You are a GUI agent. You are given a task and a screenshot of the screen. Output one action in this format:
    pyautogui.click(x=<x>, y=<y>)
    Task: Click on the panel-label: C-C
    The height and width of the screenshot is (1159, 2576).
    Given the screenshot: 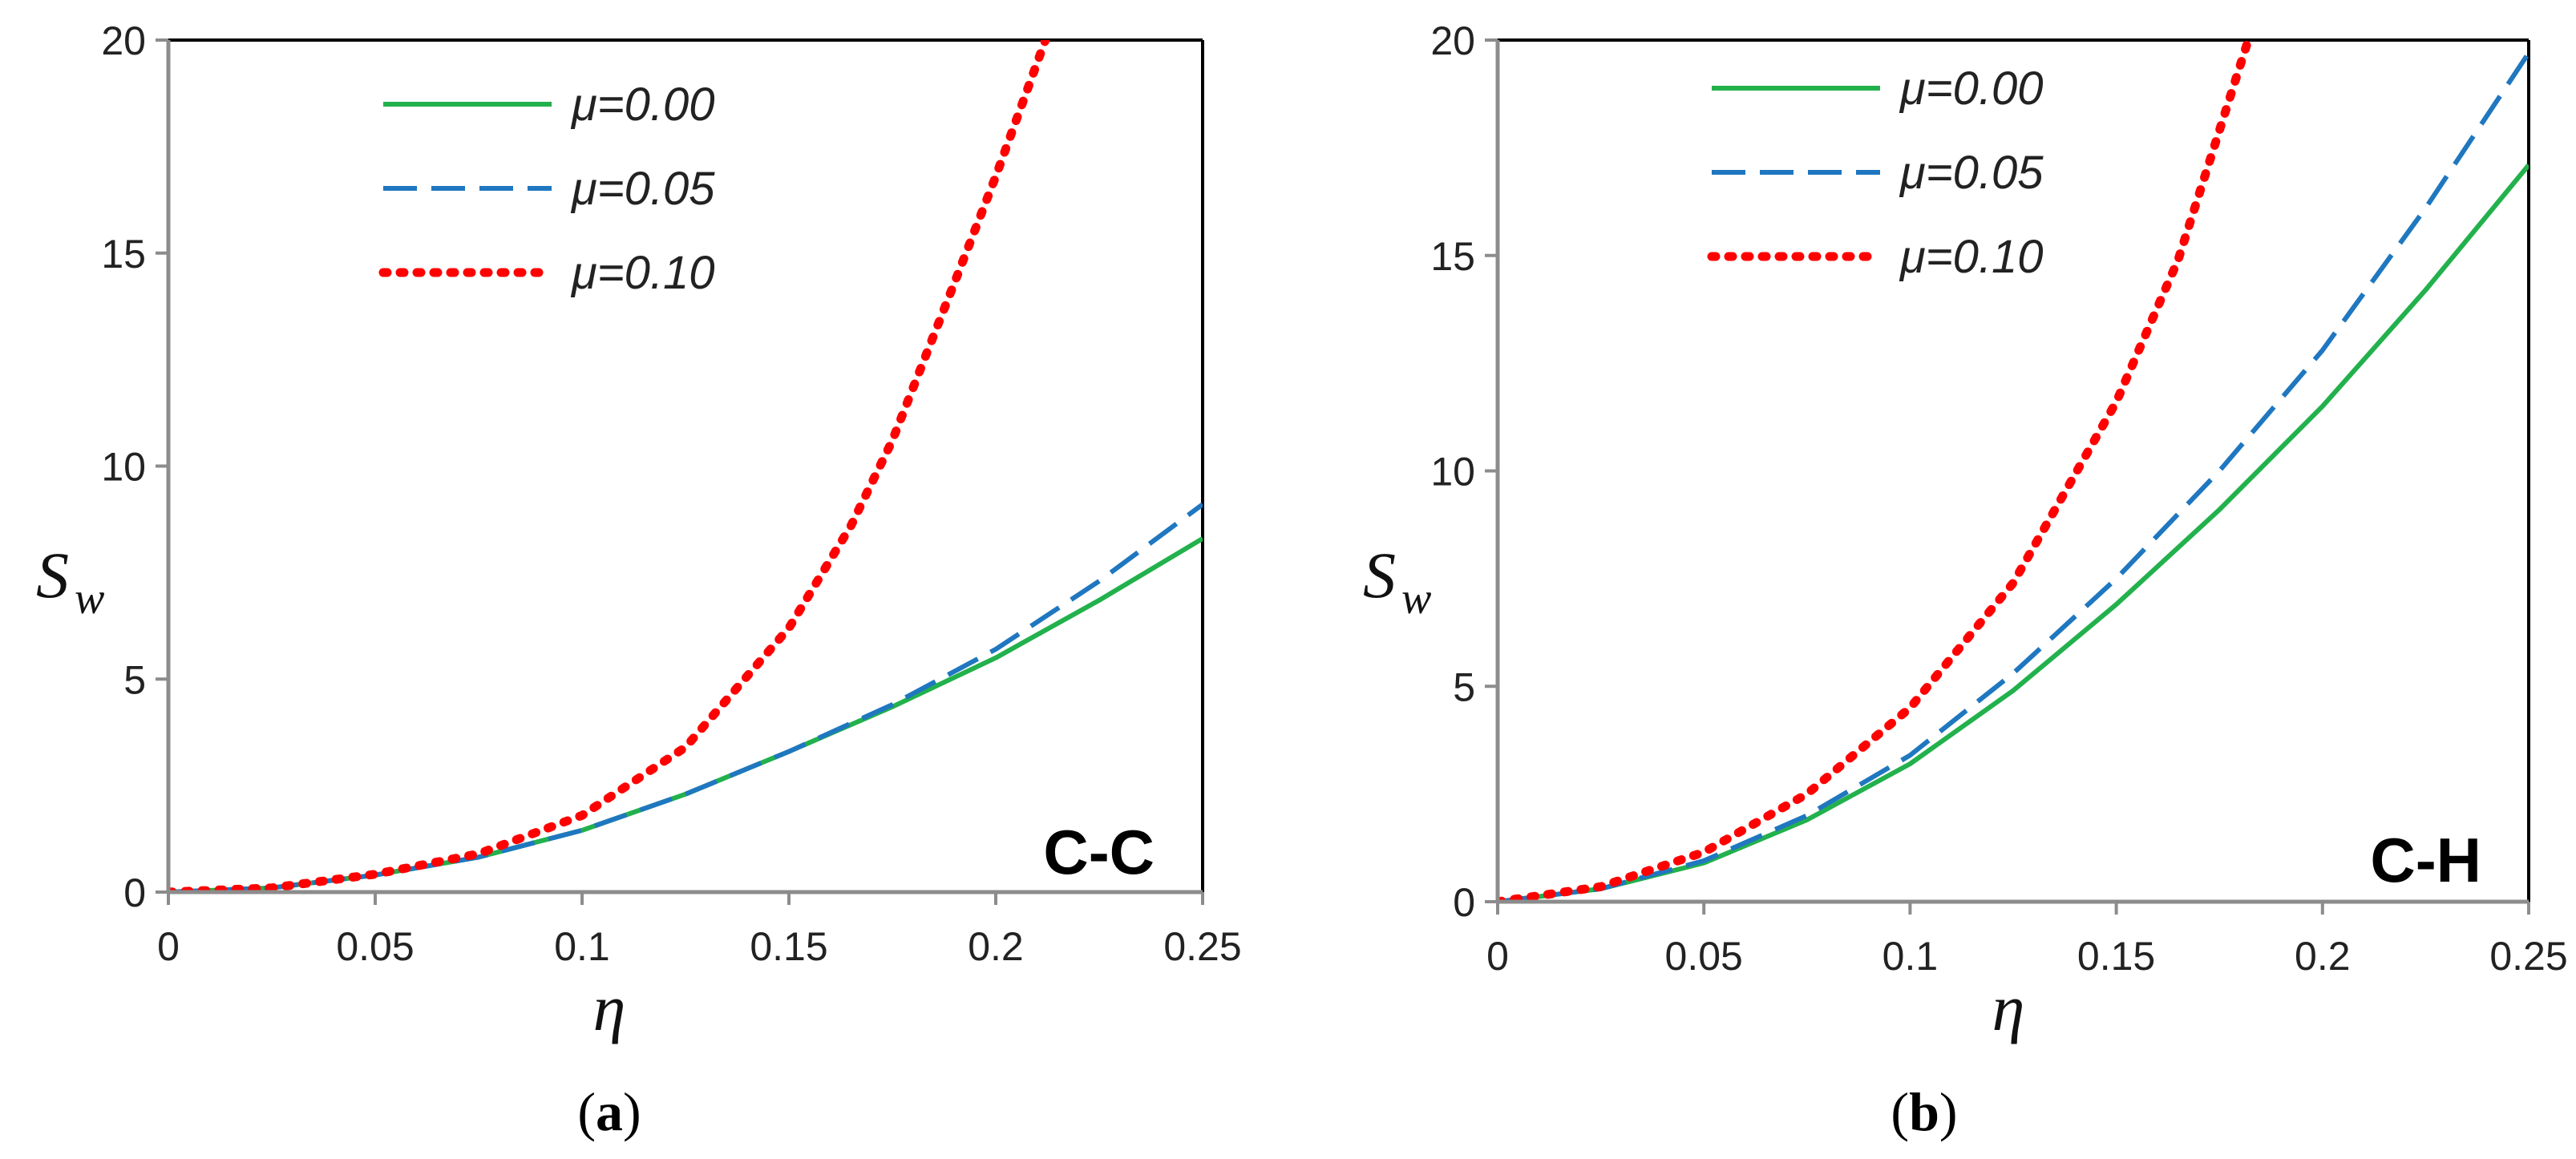 What is the action you would take?
    pyautogui.click(x=1099, y=852)
    